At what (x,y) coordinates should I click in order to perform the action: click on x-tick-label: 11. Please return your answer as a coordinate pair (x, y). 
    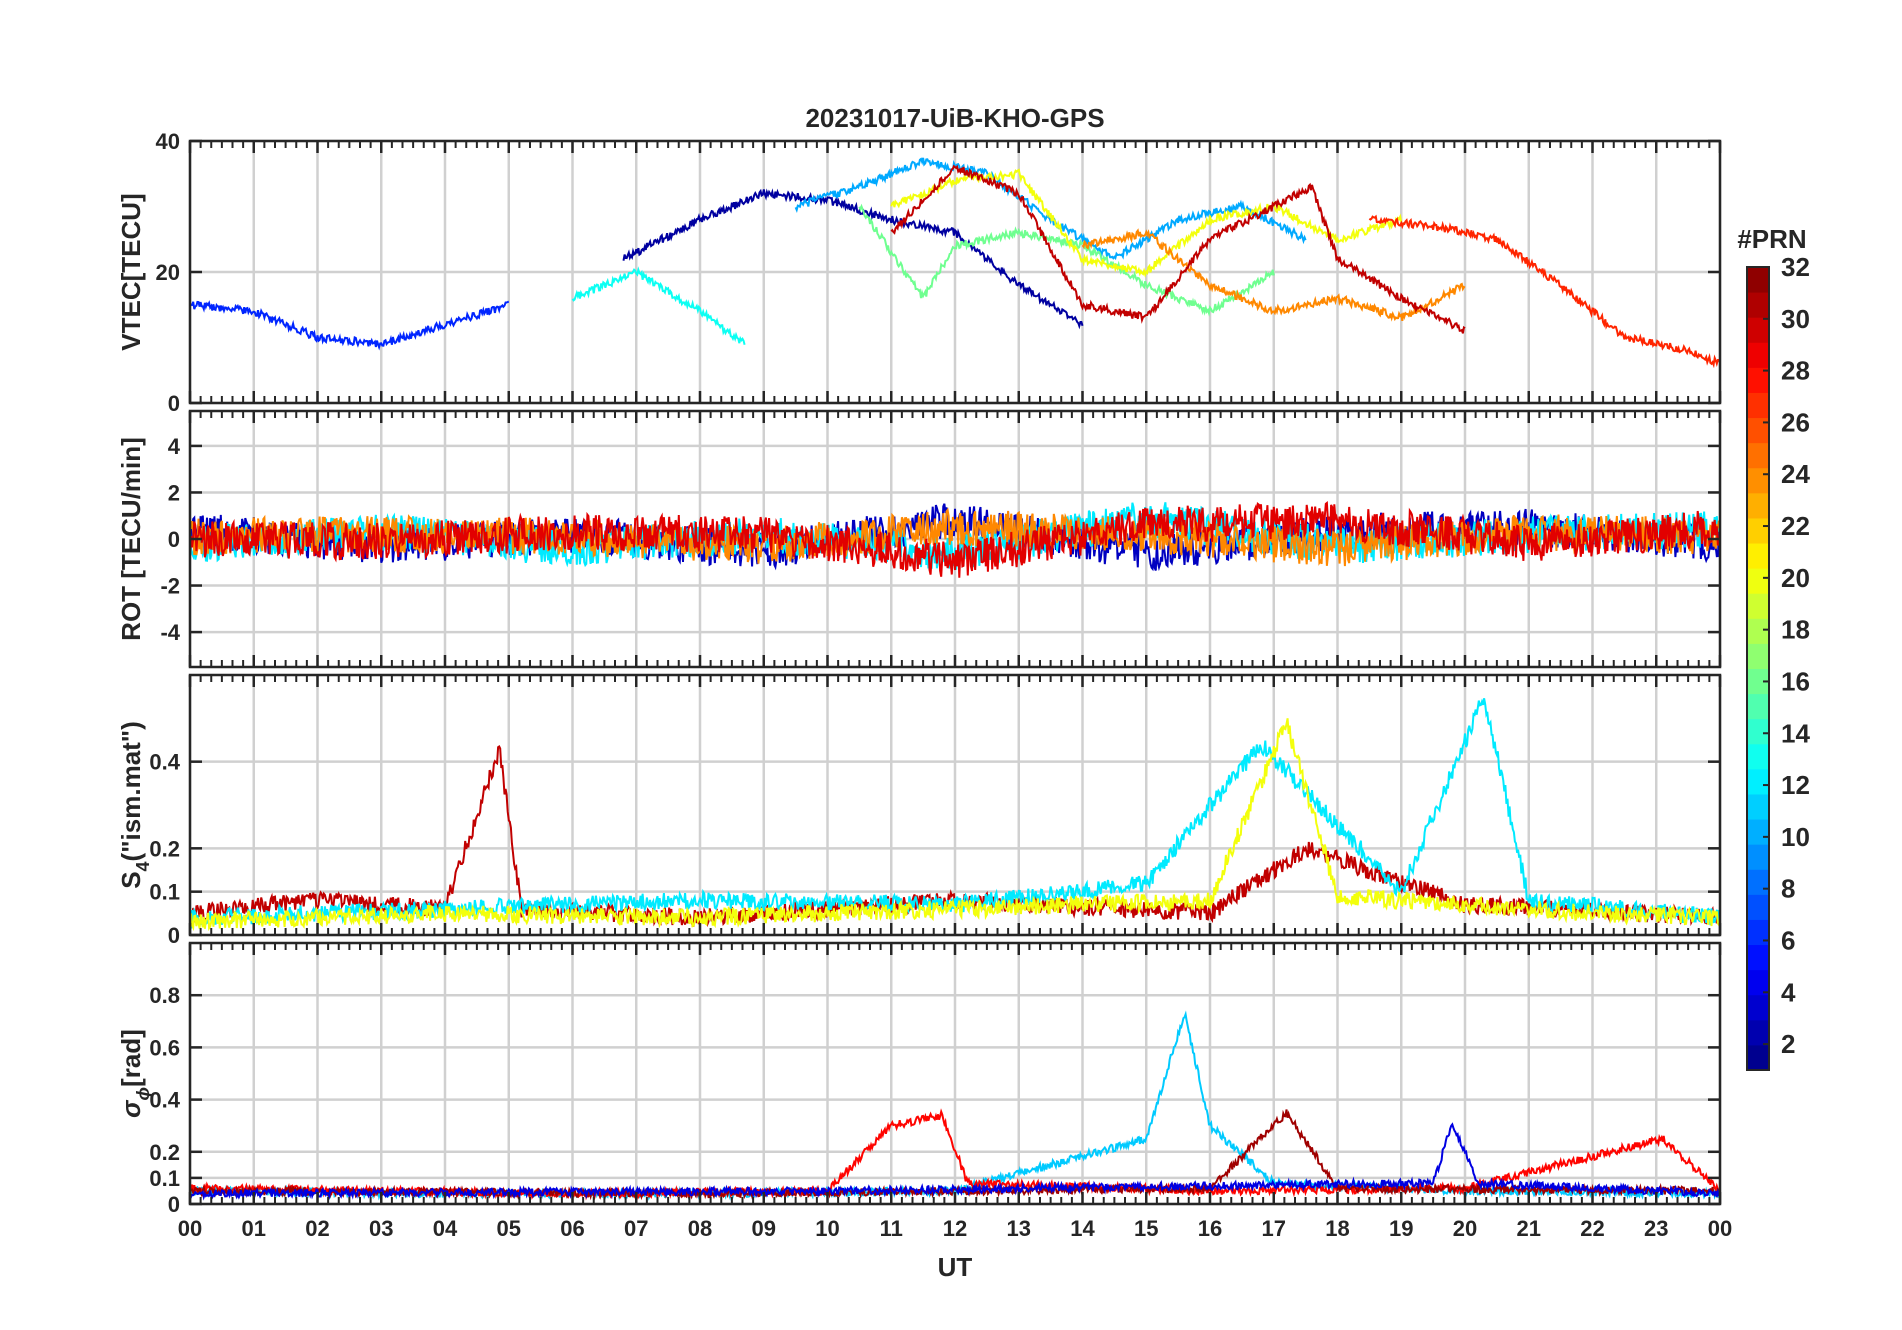
    Looking at the image, I should click on (891, 1228).